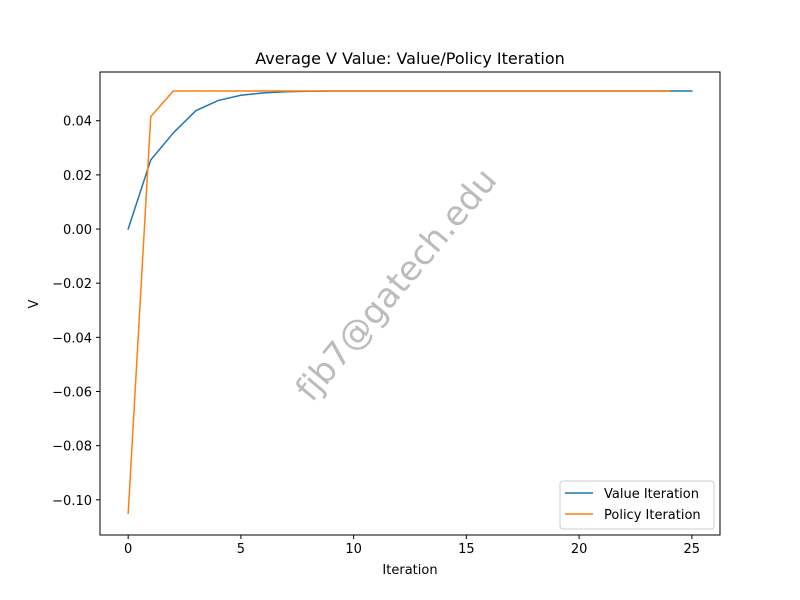 The height and width of the screenshot is (600, 800). I want to click on legend-label: Policy Iteration, so click(652, 515).